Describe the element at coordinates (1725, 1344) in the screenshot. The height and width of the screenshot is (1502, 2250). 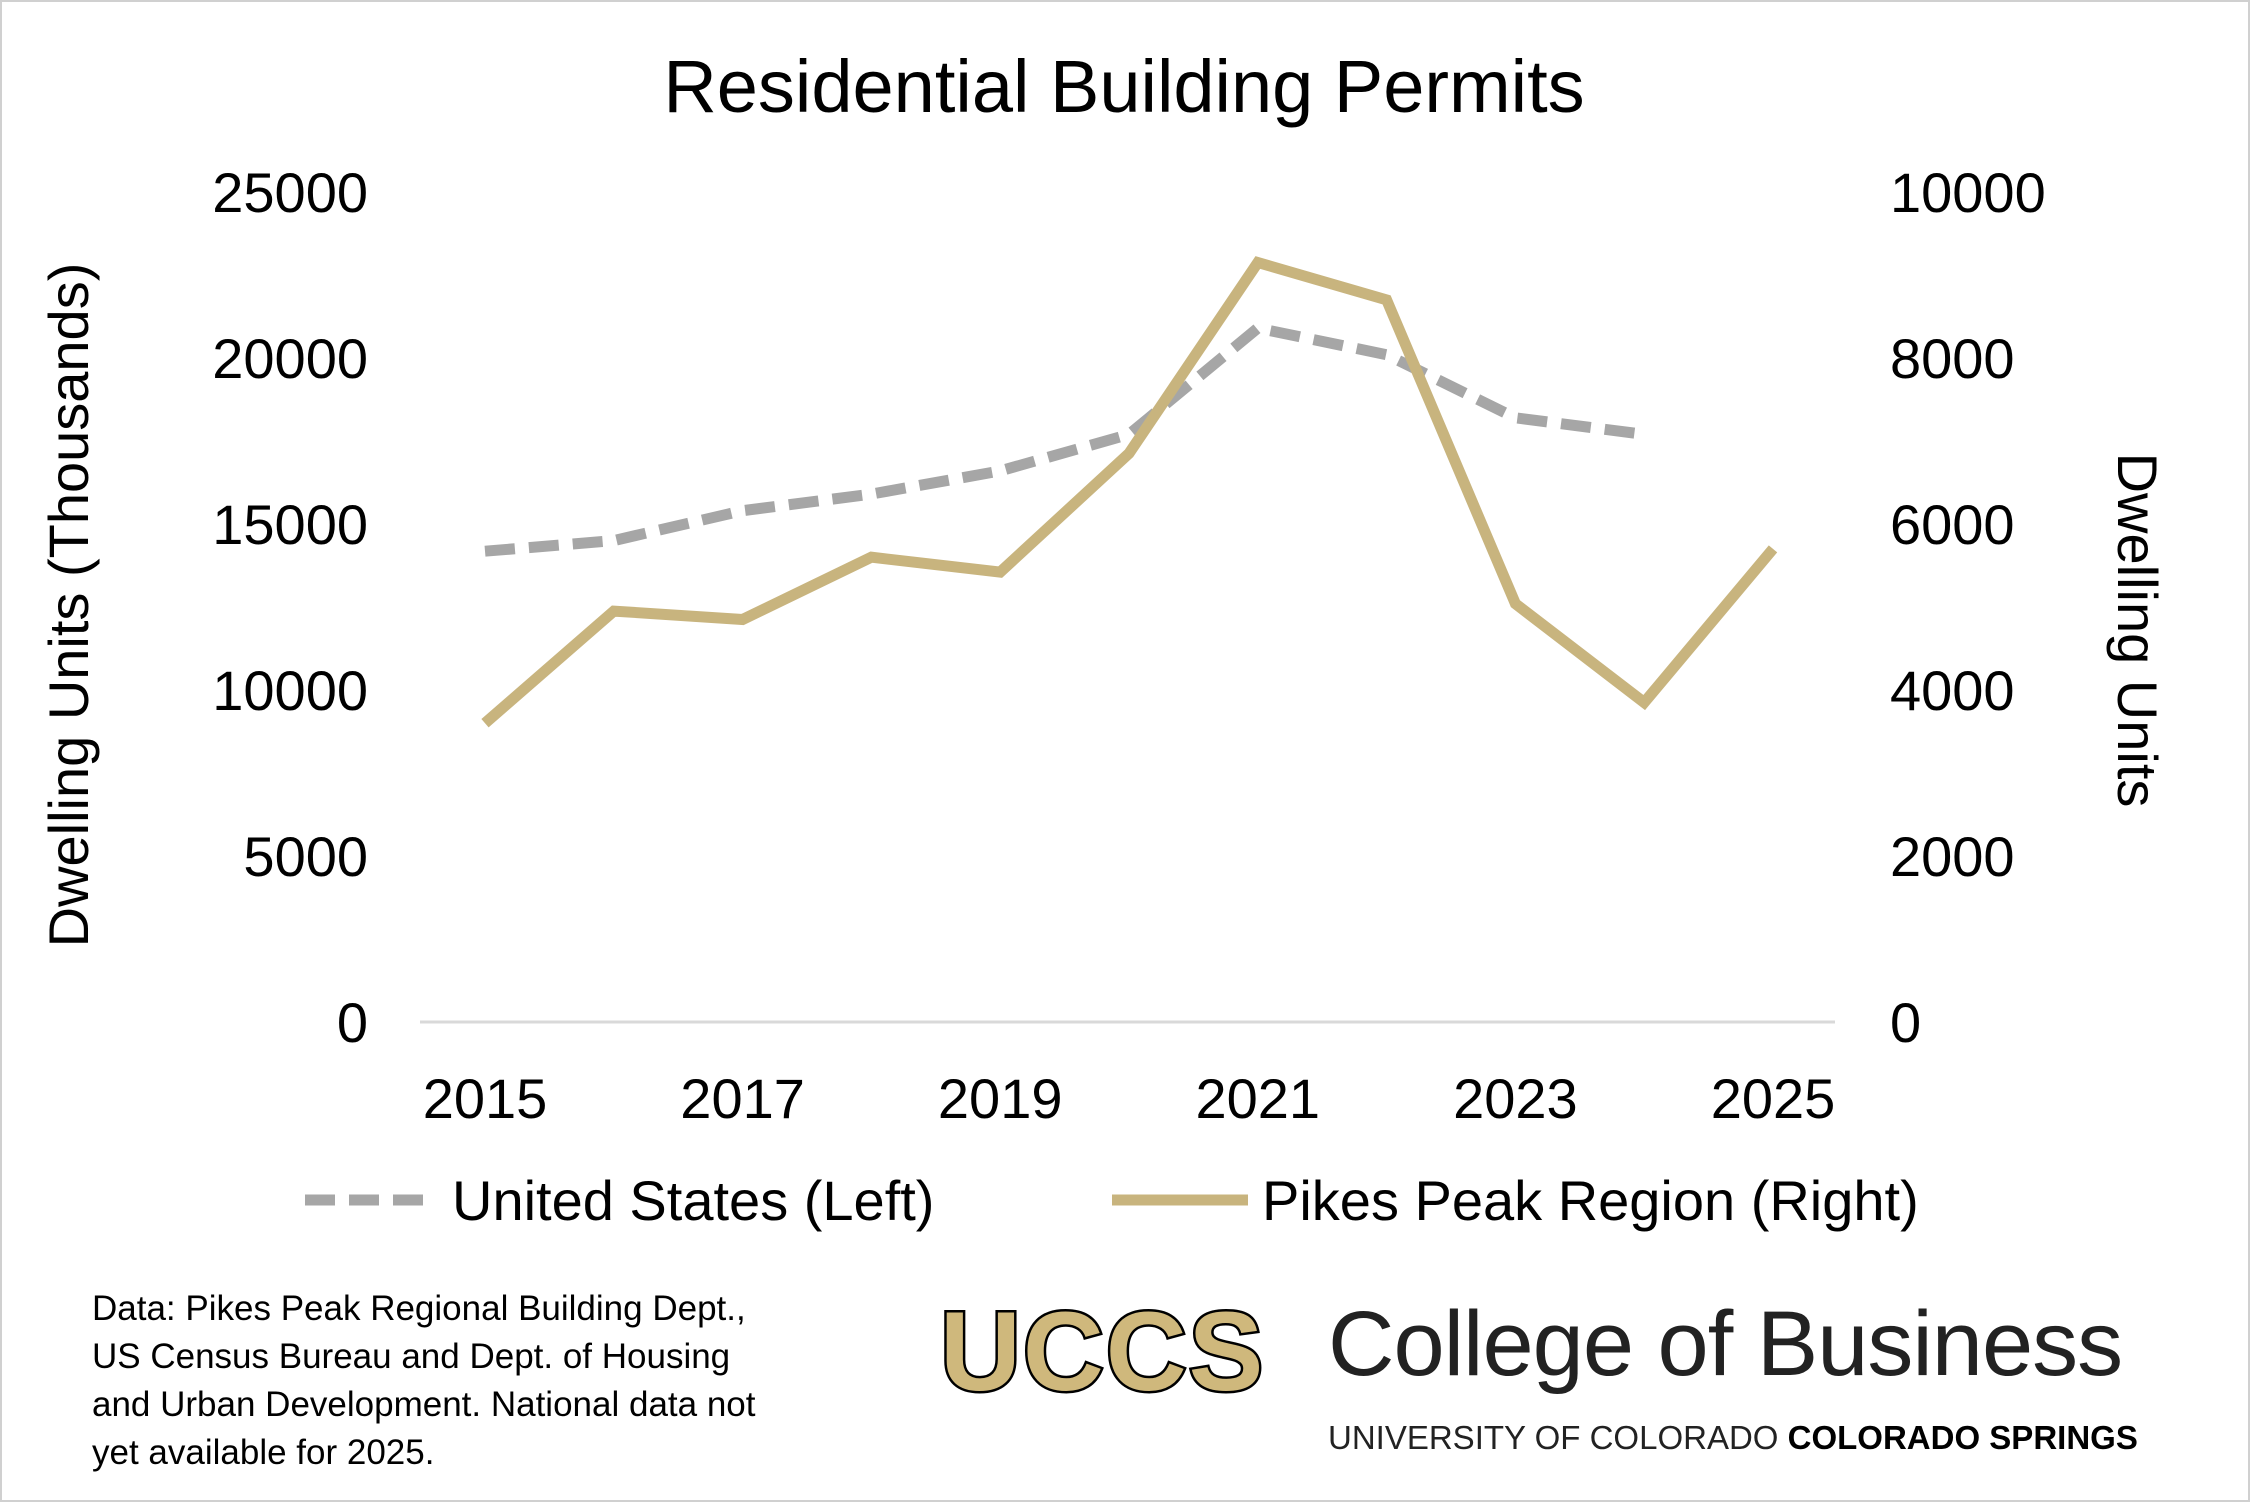
I see `college-name: College of Business` at that location.